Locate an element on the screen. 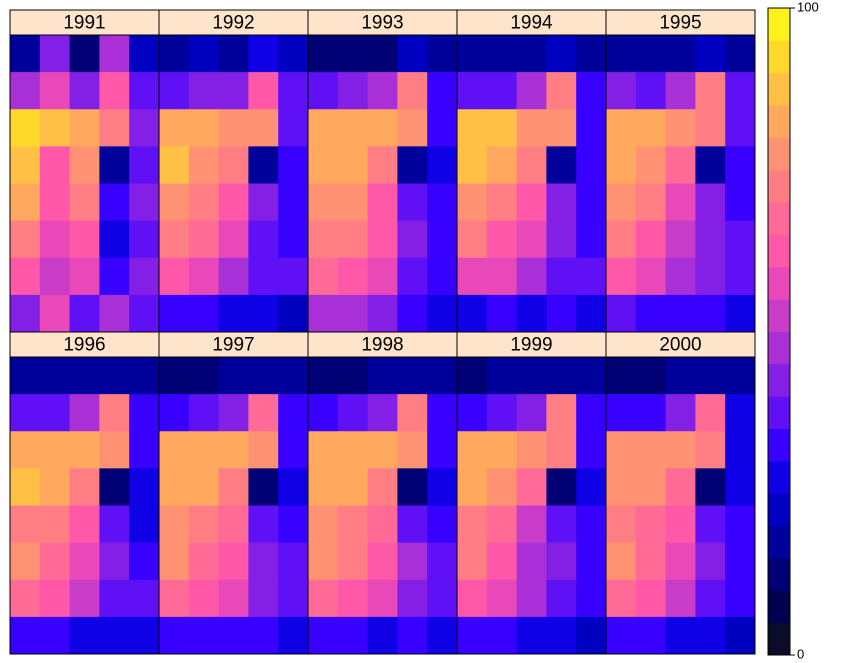 This screenshot has width=845, height=663. panel: 1992 is located at coordinates (233, 171).